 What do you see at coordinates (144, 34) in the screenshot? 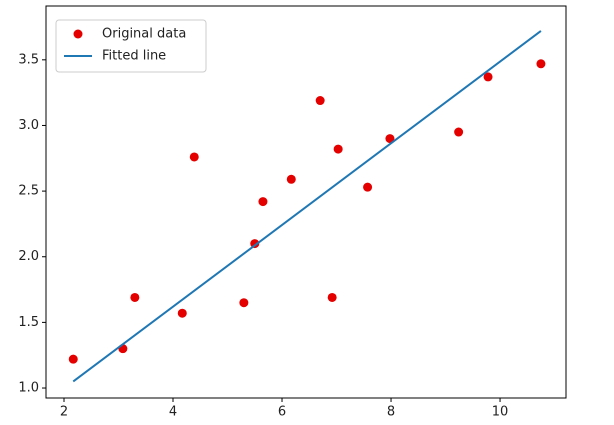
I see `legend-label: Original data` at bounding box center [144, 34].